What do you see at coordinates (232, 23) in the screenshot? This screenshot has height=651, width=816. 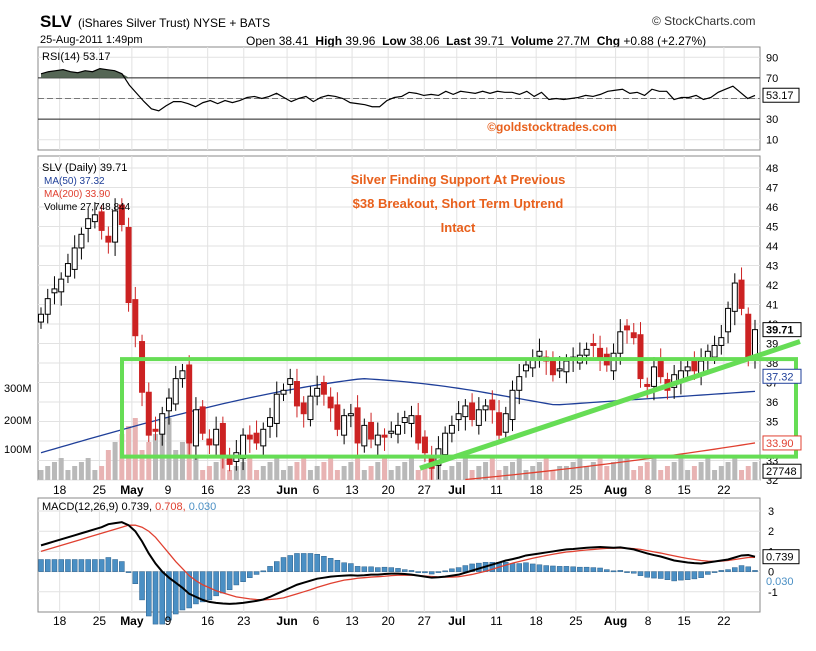 I see `exchange-label: NYSE + BATS` at bounding box center [232, 23].